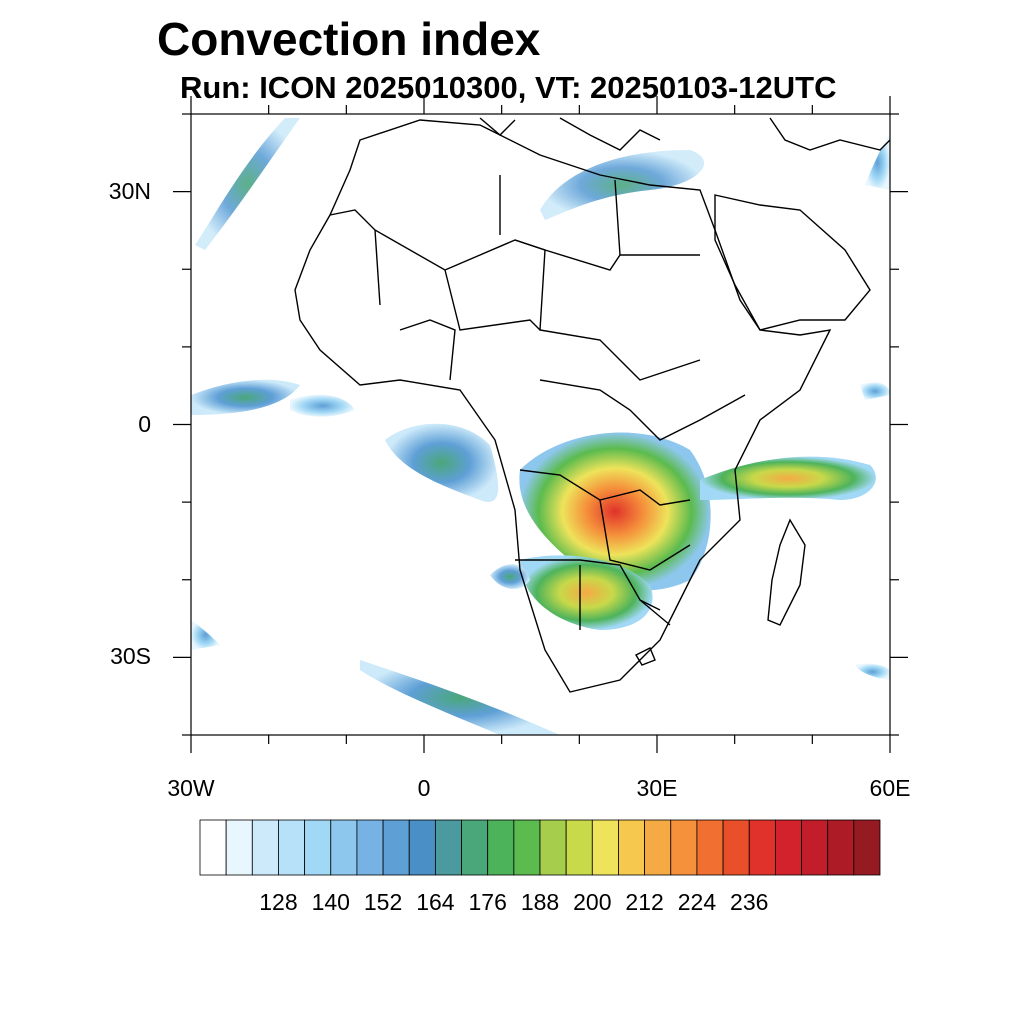 This screenshot has width=1024, height=1024. Describe the element at coordinates (786, 572) in the screenshot. I see `madagascar-coastline` at that location.